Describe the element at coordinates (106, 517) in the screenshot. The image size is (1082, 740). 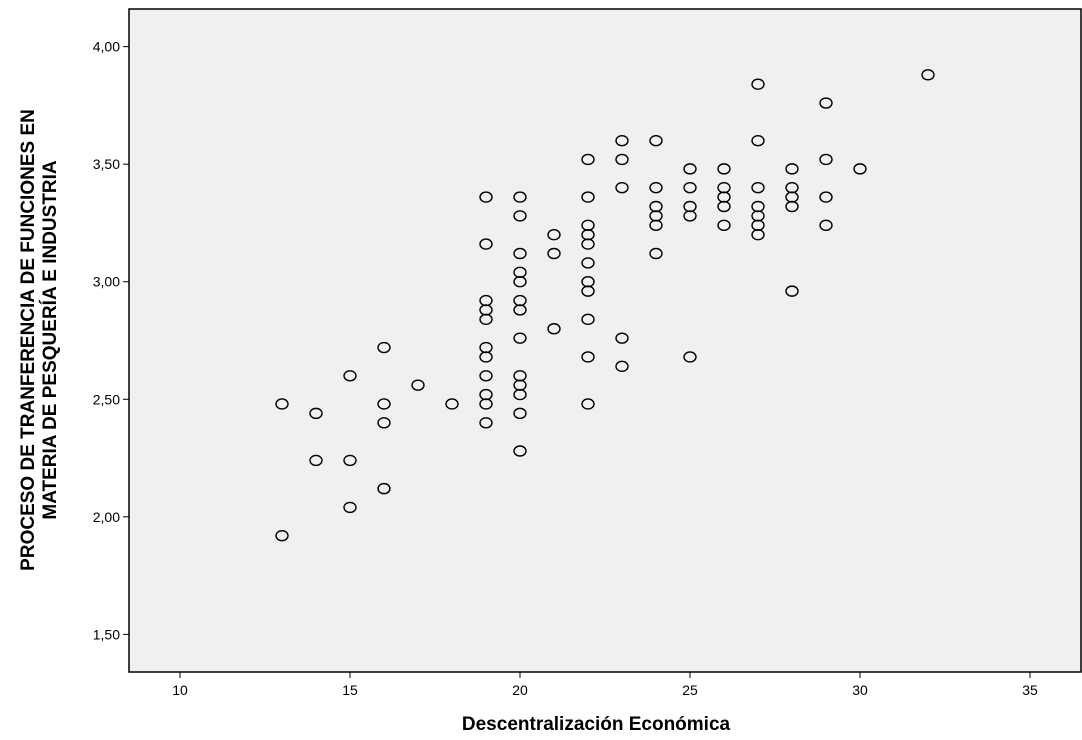
I see `y-tick-label: 2,00` at that location.